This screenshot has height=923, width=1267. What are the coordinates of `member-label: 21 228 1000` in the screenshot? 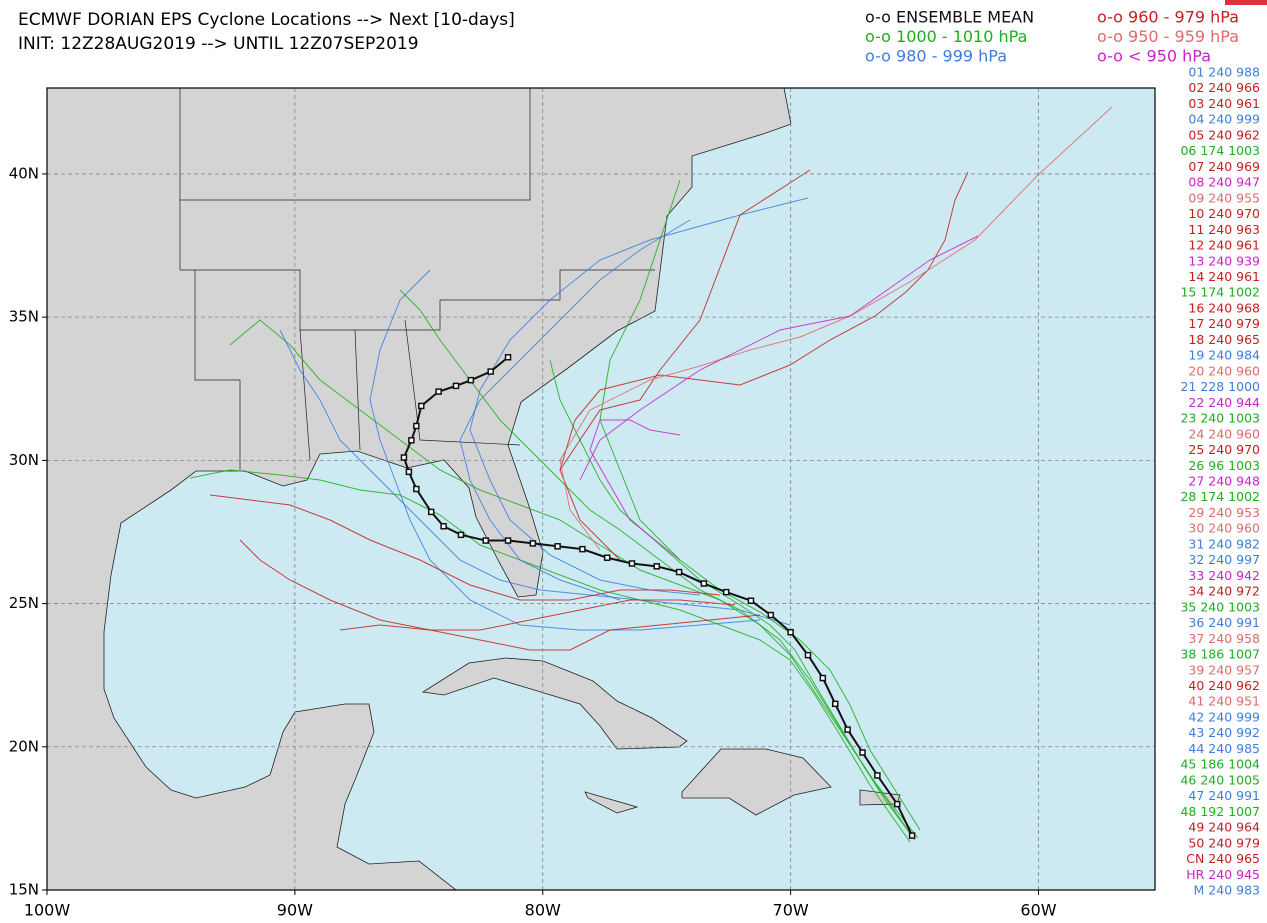 It's located at (1220, 386).